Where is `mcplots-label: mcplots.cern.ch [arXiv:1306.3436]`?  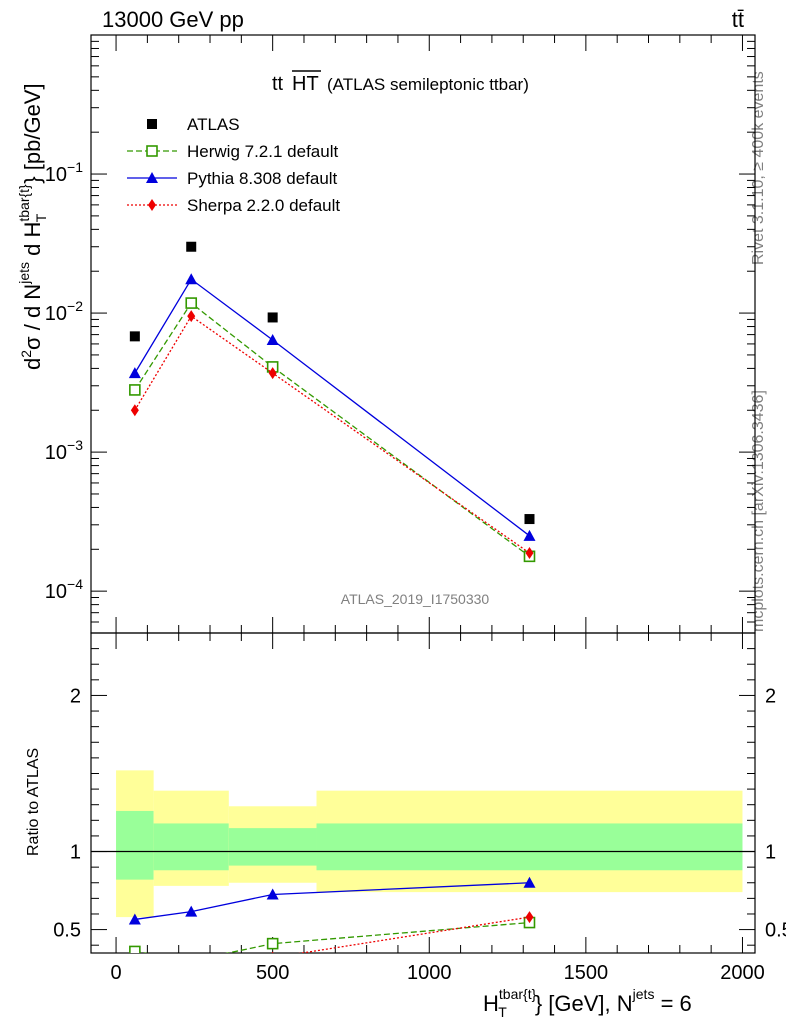 mcplots-label: mcplots.cern.ch [arXiv:1306.3436] is located at coordinates (758, 511).